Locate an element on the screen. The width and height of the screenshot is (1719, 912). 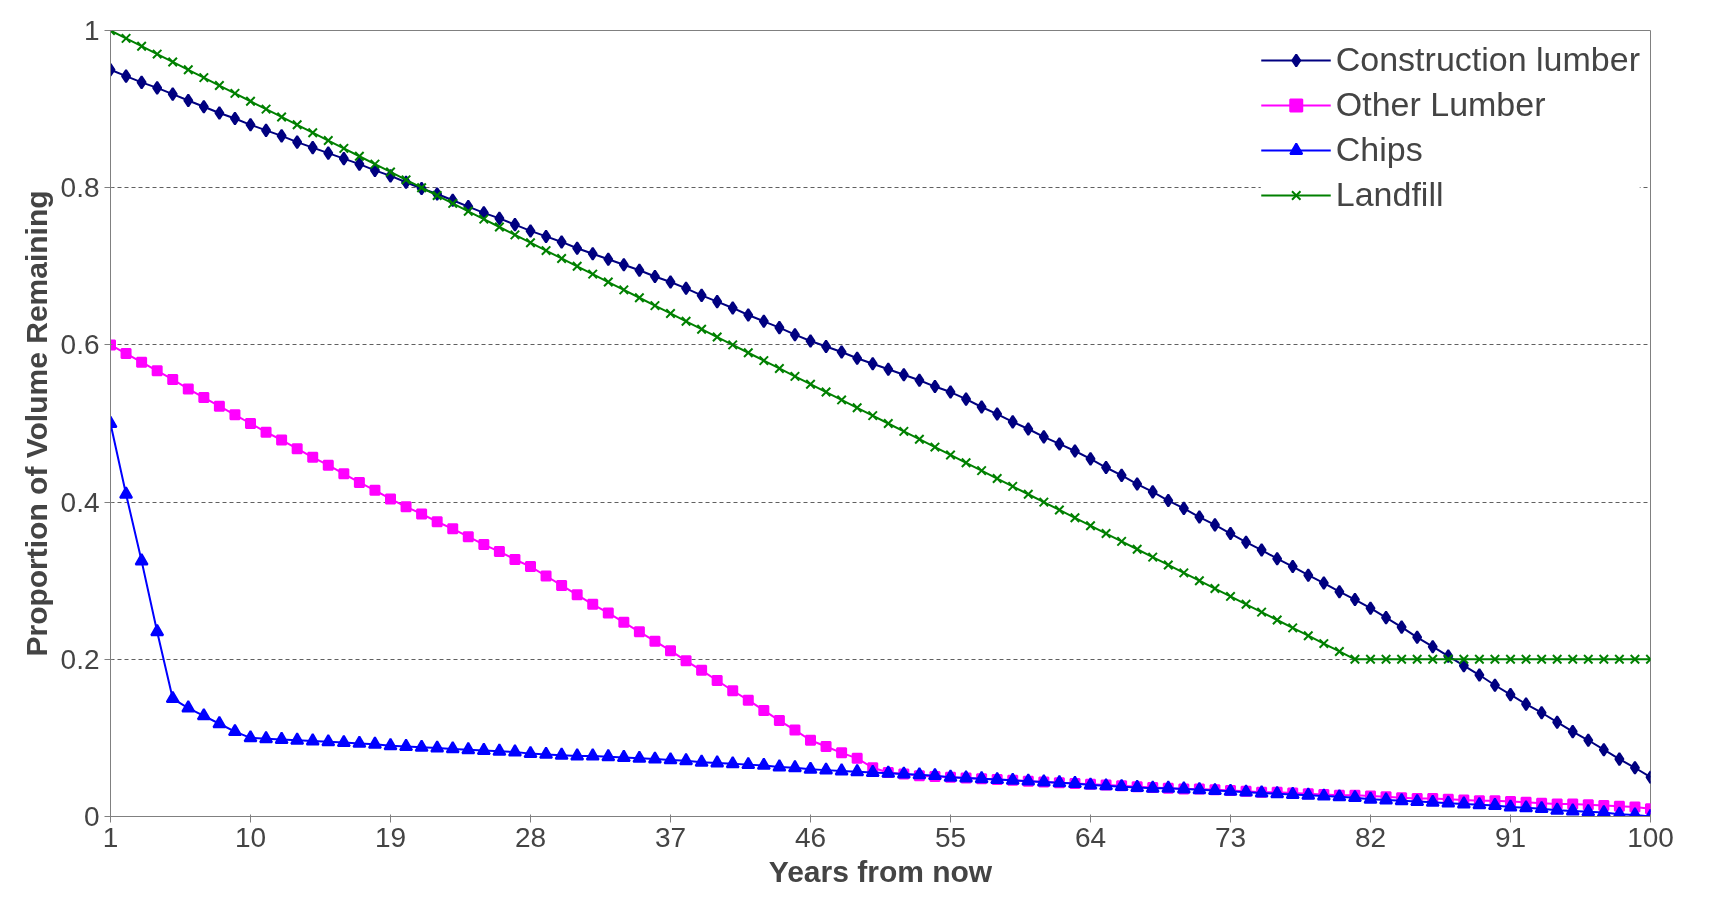
x-tick-label: 55 is located at coordinates (950, 837).